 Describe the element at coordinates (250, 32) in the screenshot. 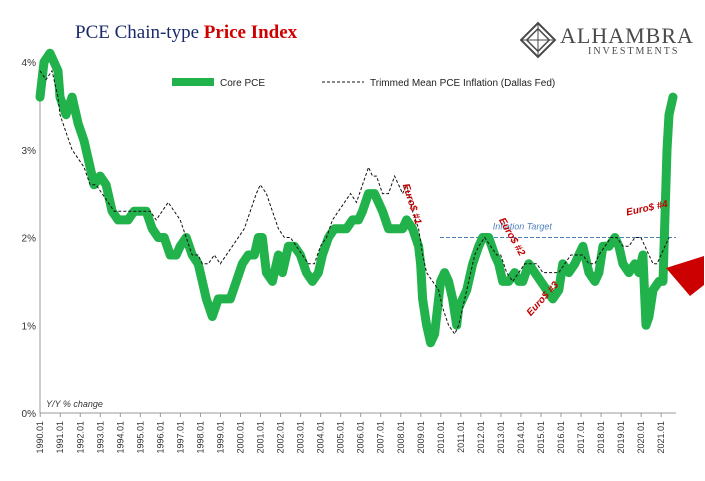

I see `chart-title-accent: Price Index` at that location.